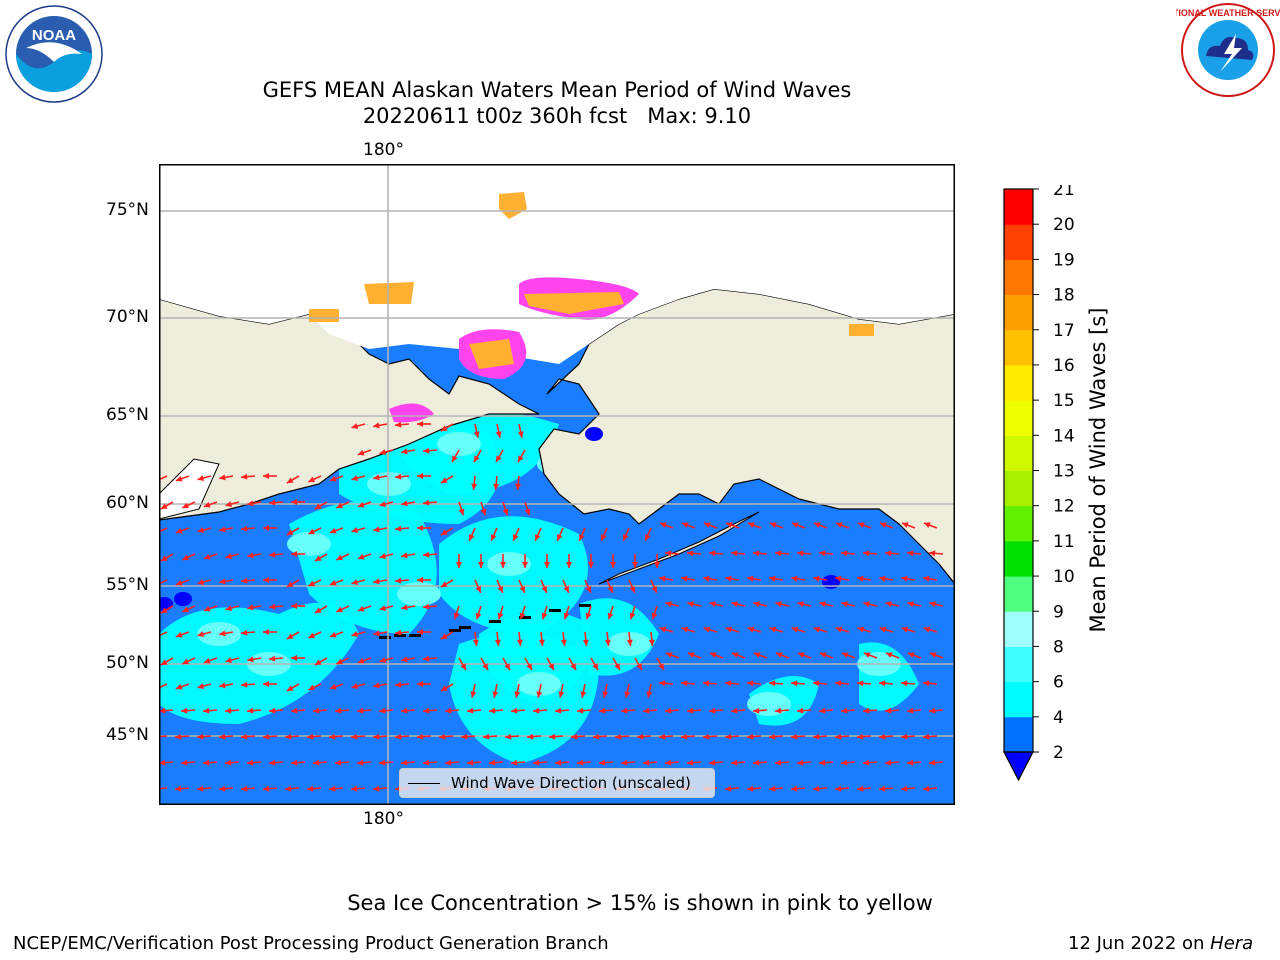 This screenshot has width=1280, height=960. Describe the element at coordinates (1064, 436) in the screenshot. I see `colorbar-tick-label: 14` at that location.